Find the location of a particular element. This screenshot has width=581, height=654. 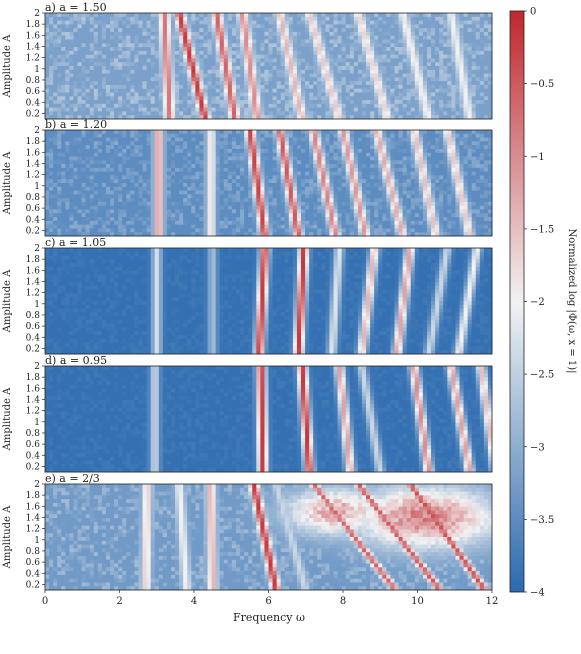

panel-label: c) a = 1.05 is located at coordinates (75, 242).